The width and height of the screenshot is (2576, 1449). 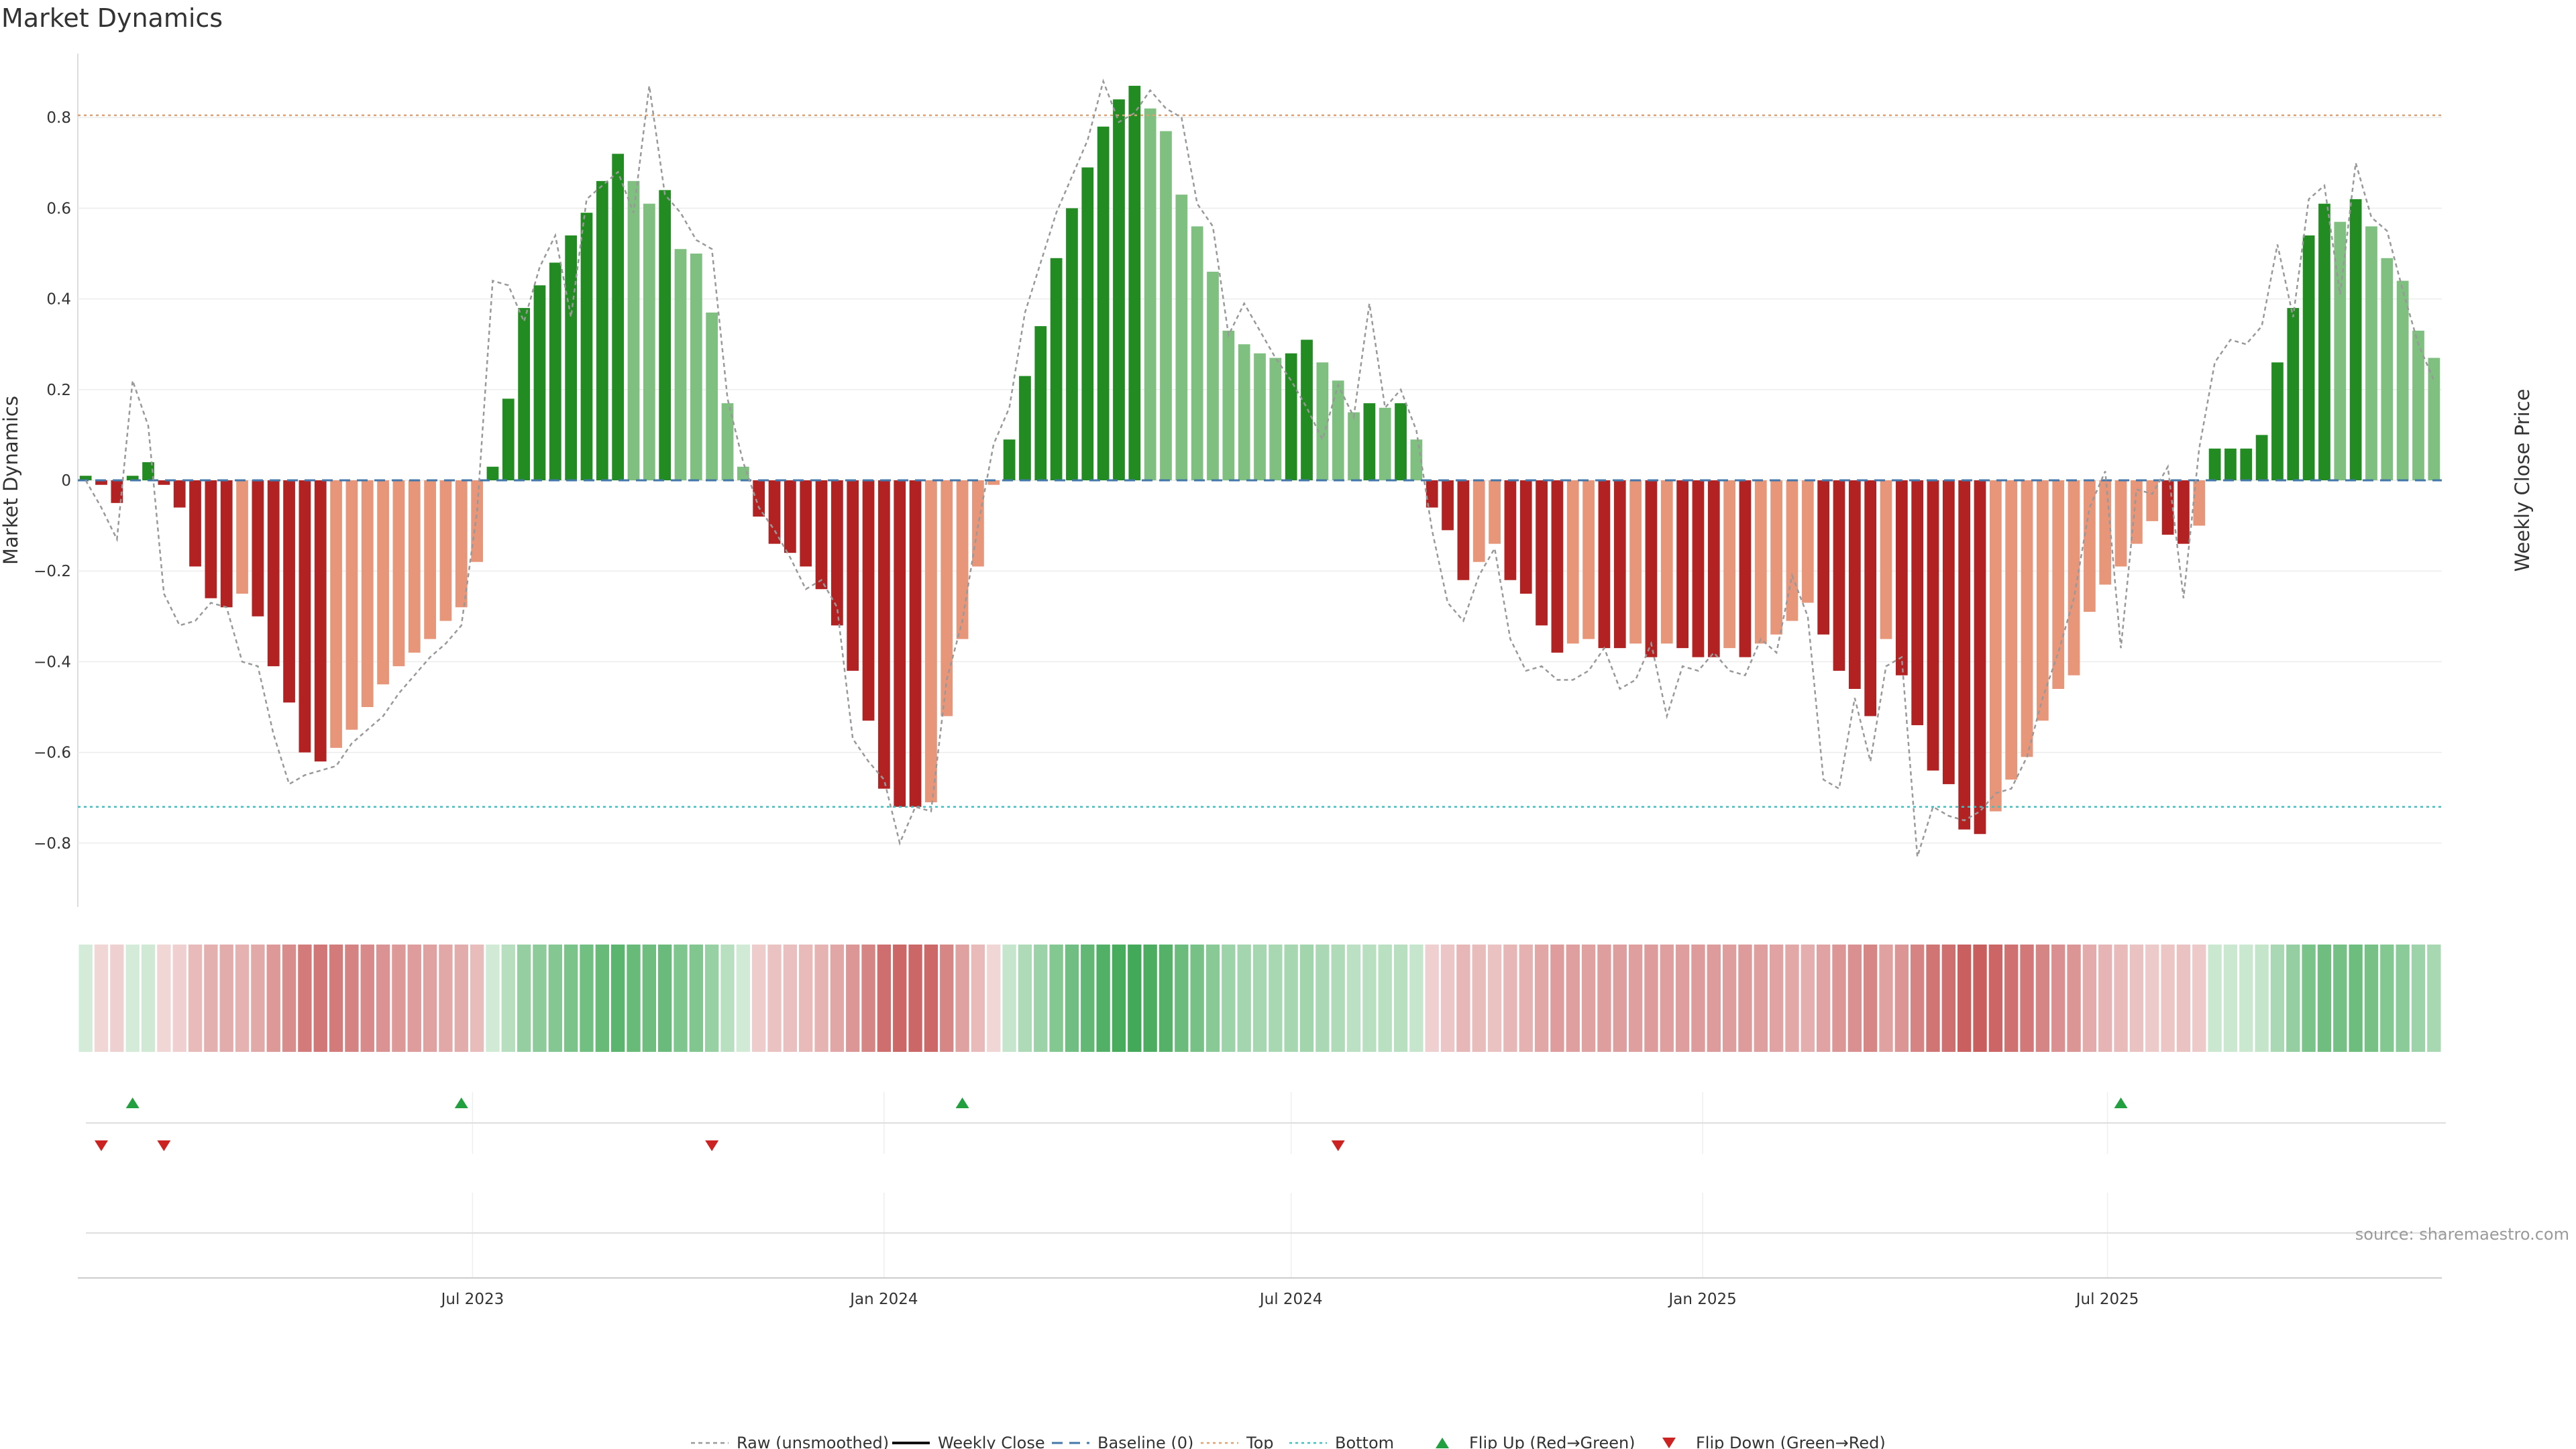 I want to click on heat-strip-panel, so click(x=1259, y=998).